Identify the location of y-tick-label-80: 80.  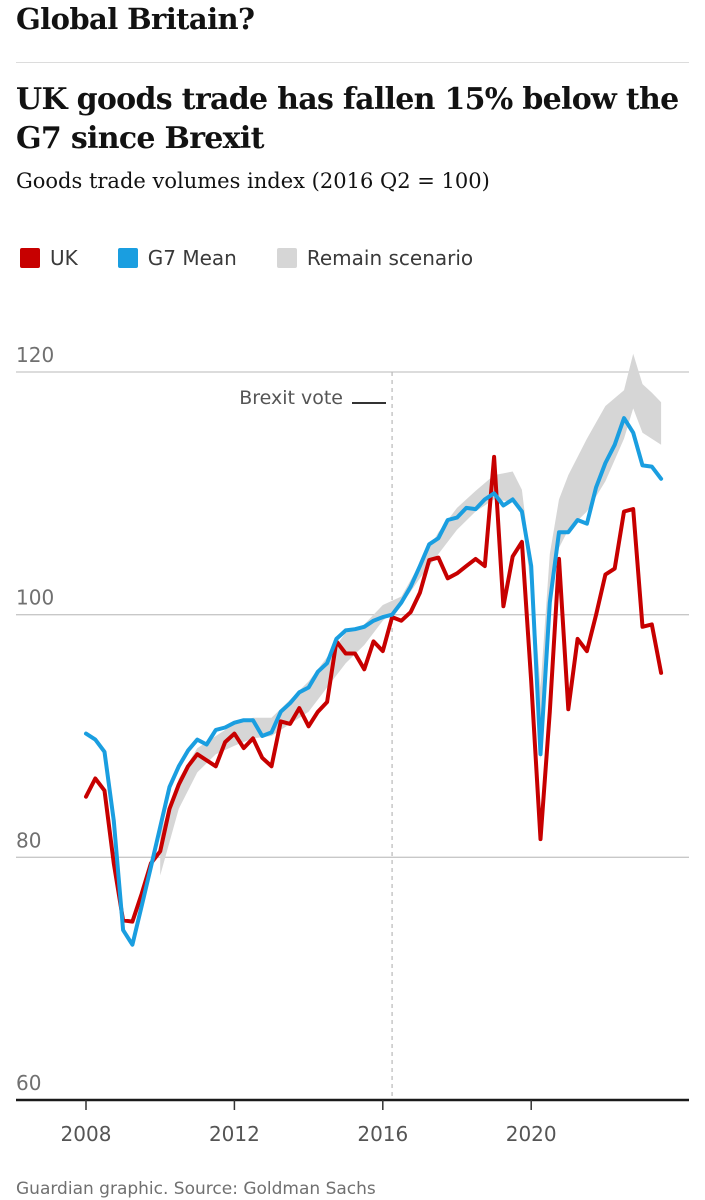
(28, 840).